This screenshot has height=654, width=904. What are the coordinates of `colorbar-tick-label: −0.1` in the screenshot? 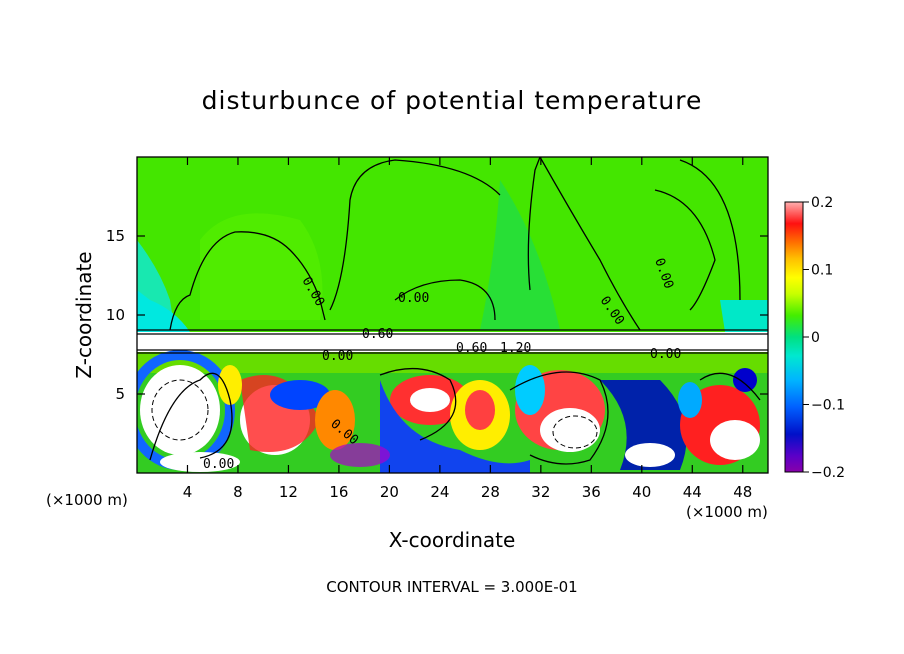 It's located at (828, 406).